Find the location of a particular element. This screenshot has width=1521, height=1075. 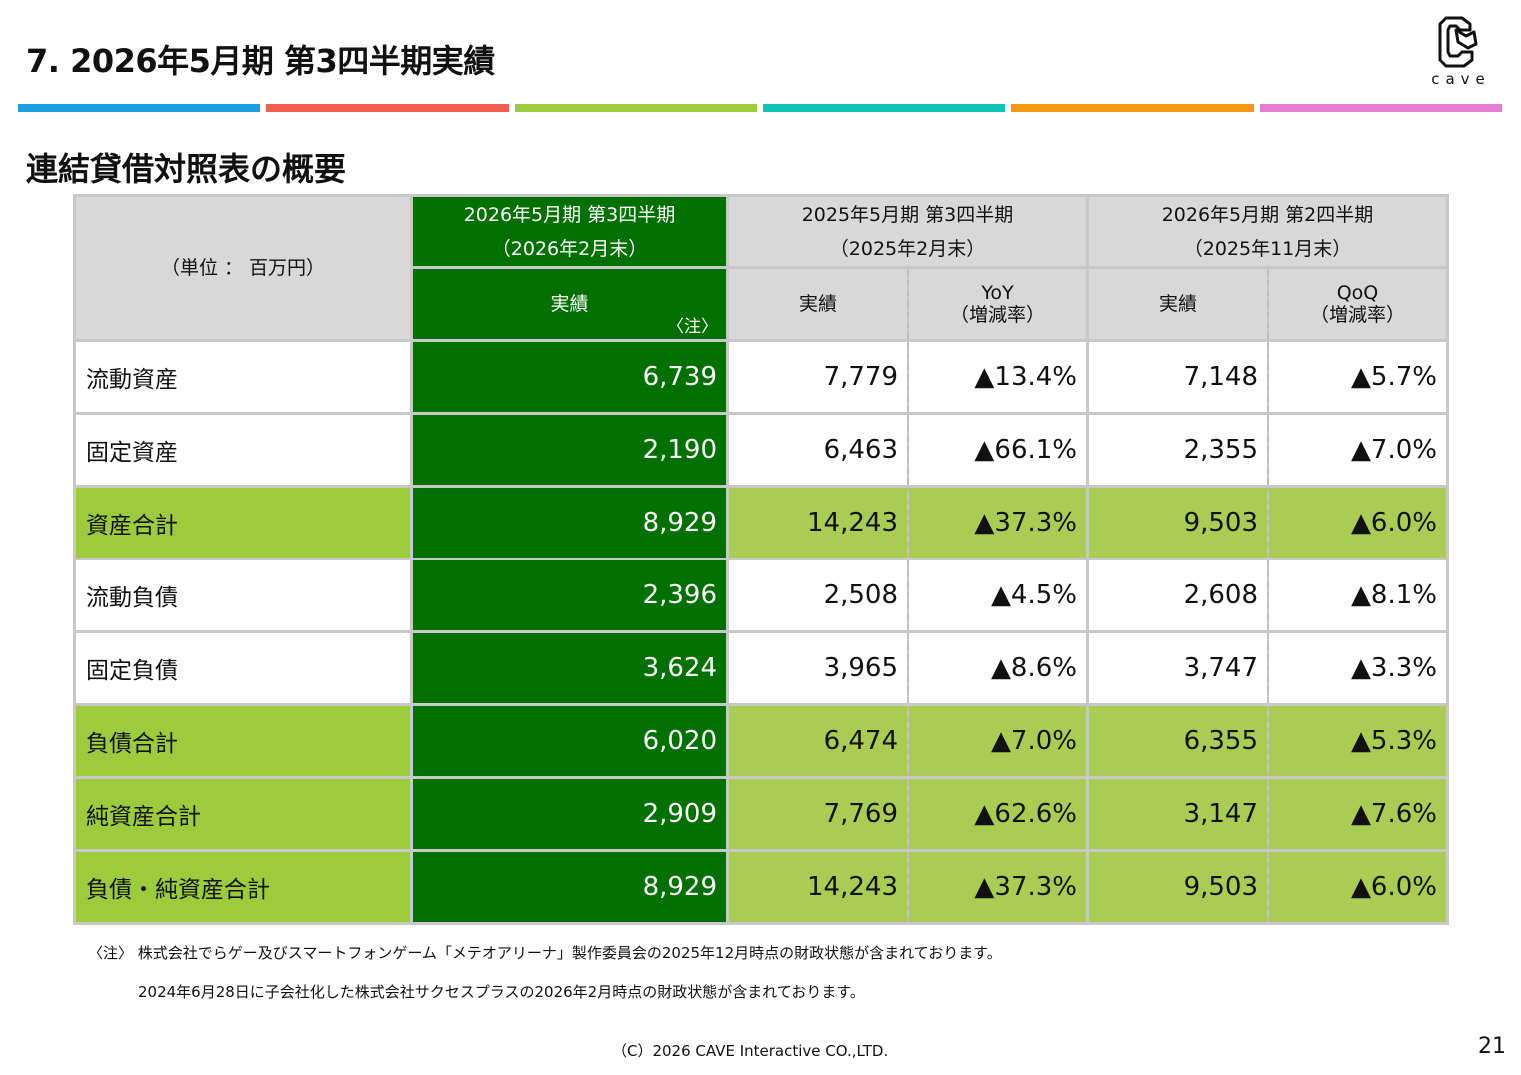

table-cell-label: 純資産合計 is located at coordinates (243, 814).